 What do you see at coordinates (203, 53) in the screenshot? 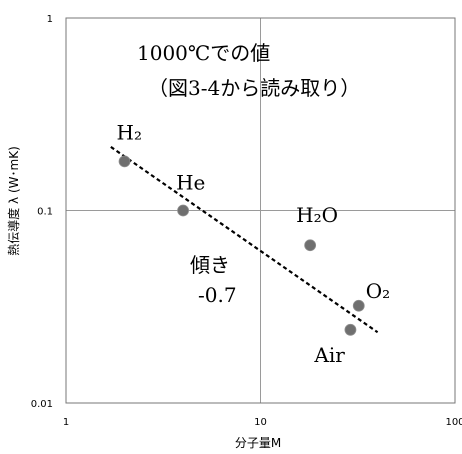
I see `annotation-title-line-1: 1000℃での値` at bounding box center [203, 53].